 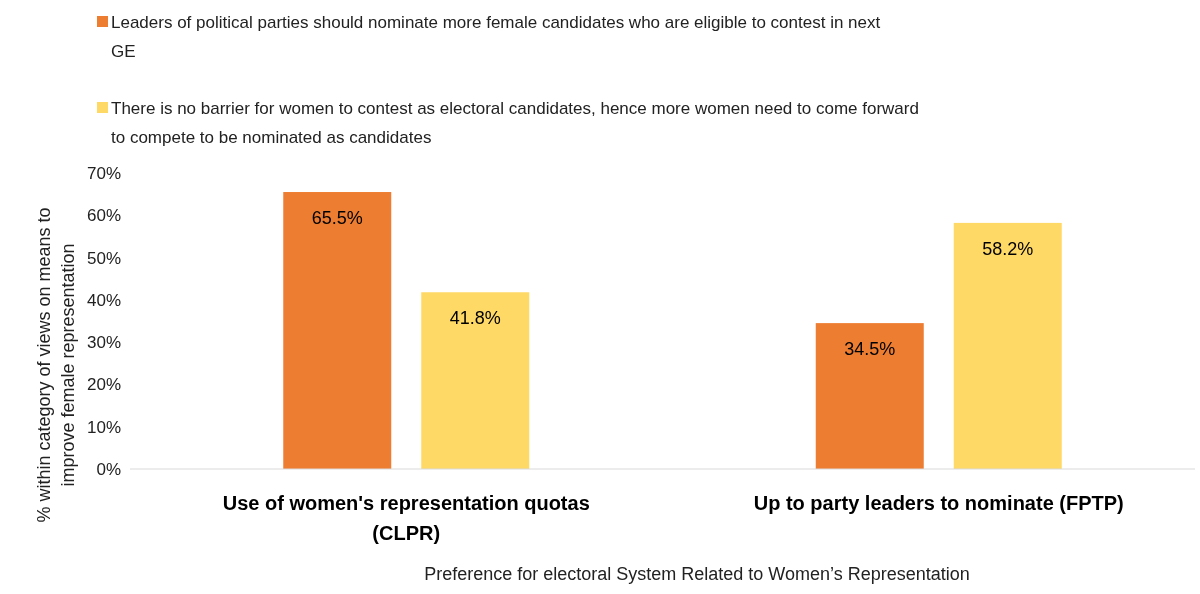 What do you see at coordinates (56, 365) in the screenshot?
I see `y-axis-title: % within category of views on means to improve female representation` at bounding box center [56, 365].